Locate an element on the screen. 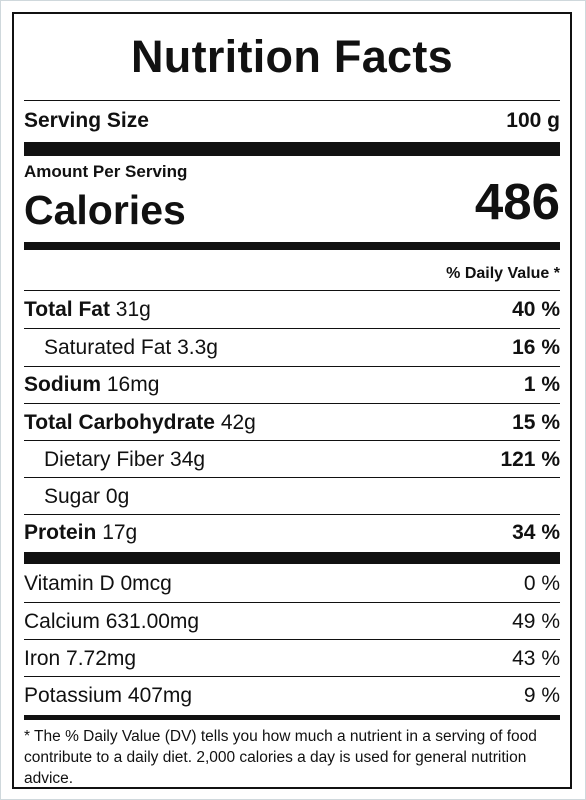 The height and width of the screenshot is (800, 586). vitamin-amount: 407mg is located at coordinates (160, 695).